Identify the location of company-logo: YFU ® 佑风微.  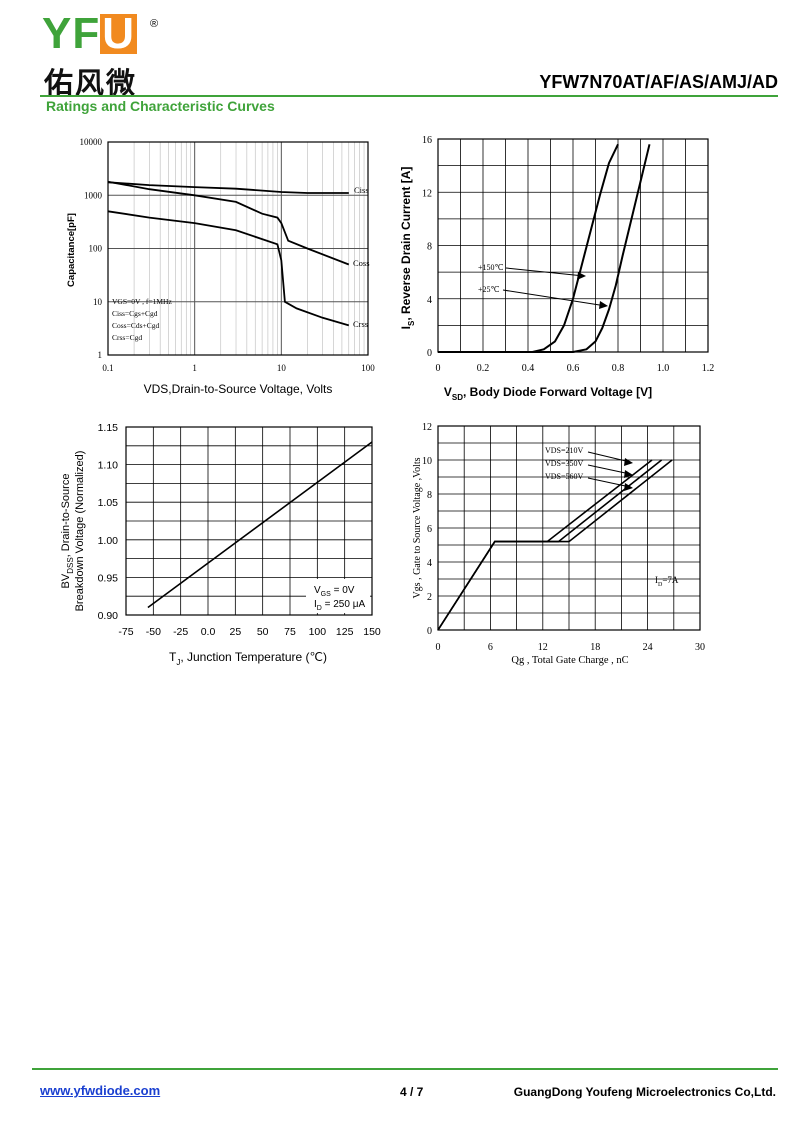
(102, 55).